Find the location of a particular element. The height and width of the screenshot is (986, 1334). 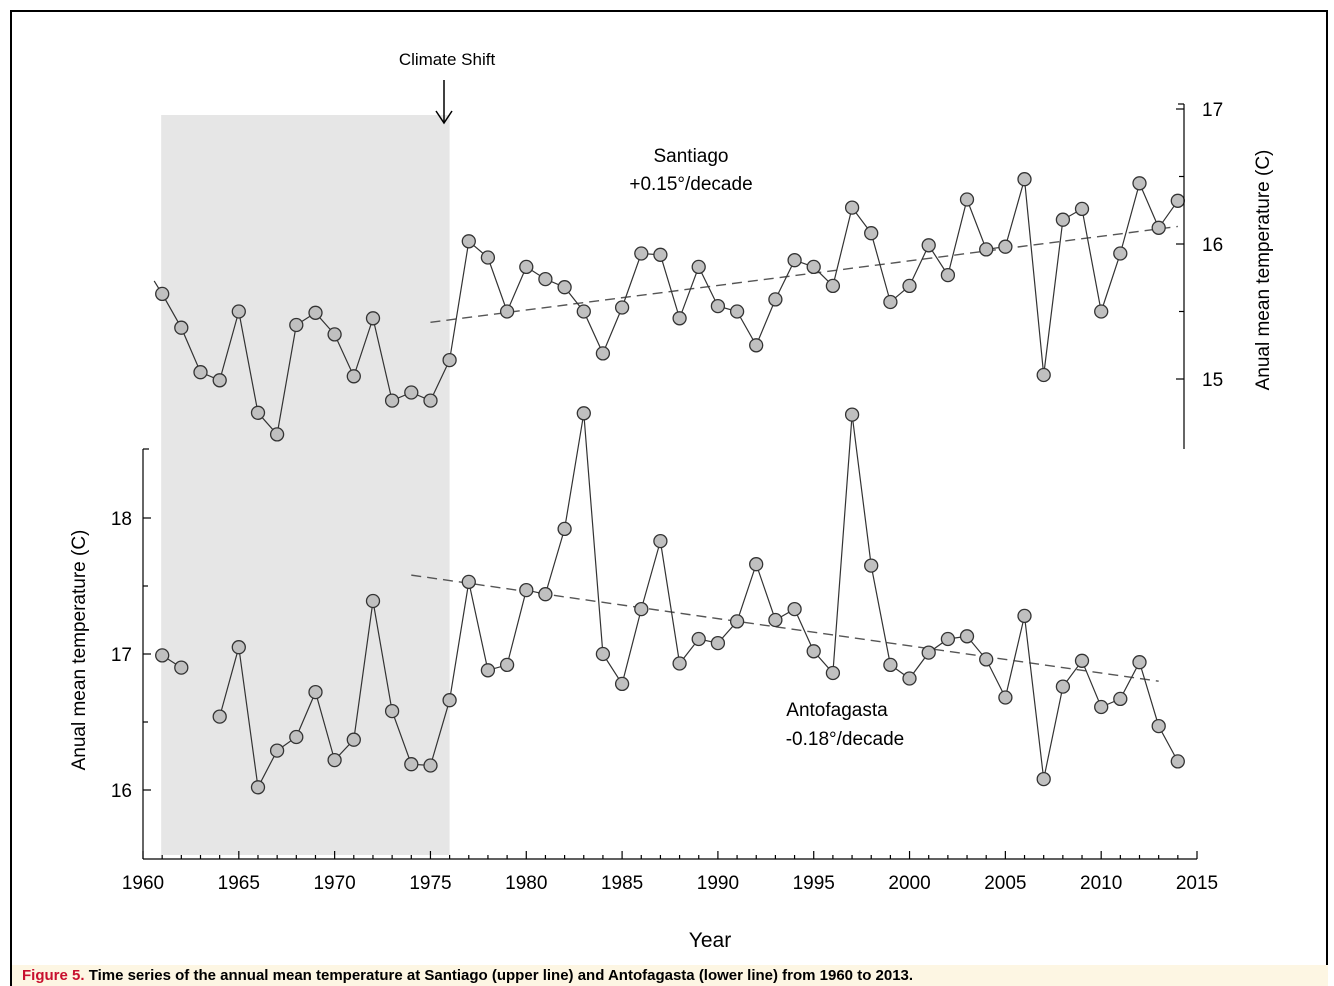

antofagasta-point-2010 is located at coordinates (1101, 707).